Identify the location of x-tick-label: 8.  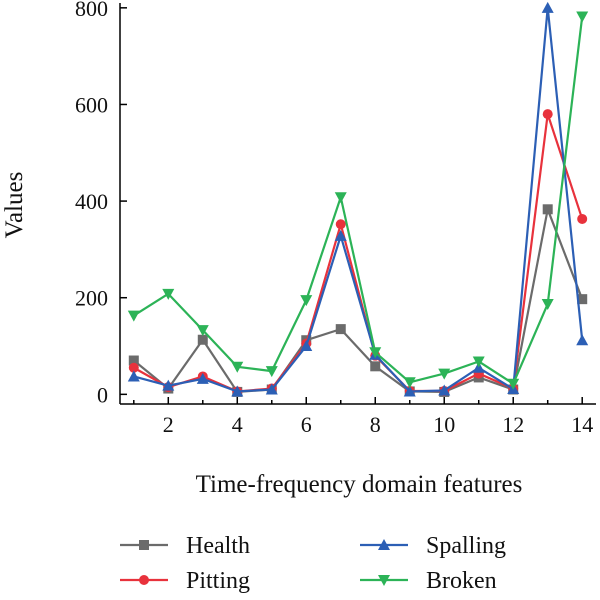
(375, 424).